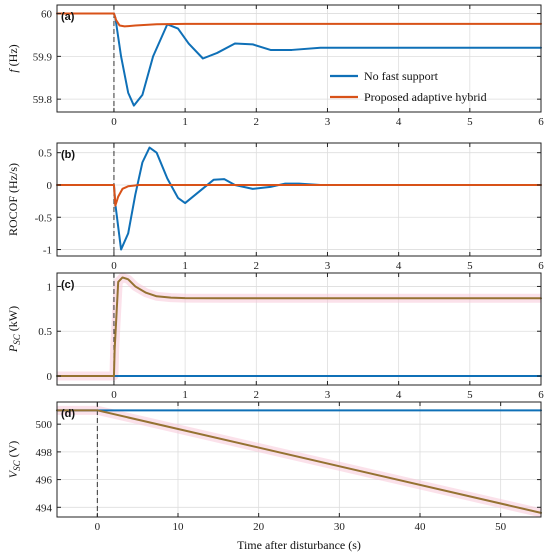 This screenshot has height=559, width=550. I want to click on ylabel-rest: (kW), so click(13, 320).